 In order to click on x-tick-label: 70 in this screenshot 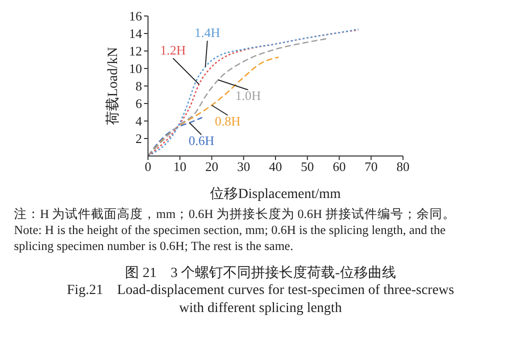, I will do `click(371, 166)`.